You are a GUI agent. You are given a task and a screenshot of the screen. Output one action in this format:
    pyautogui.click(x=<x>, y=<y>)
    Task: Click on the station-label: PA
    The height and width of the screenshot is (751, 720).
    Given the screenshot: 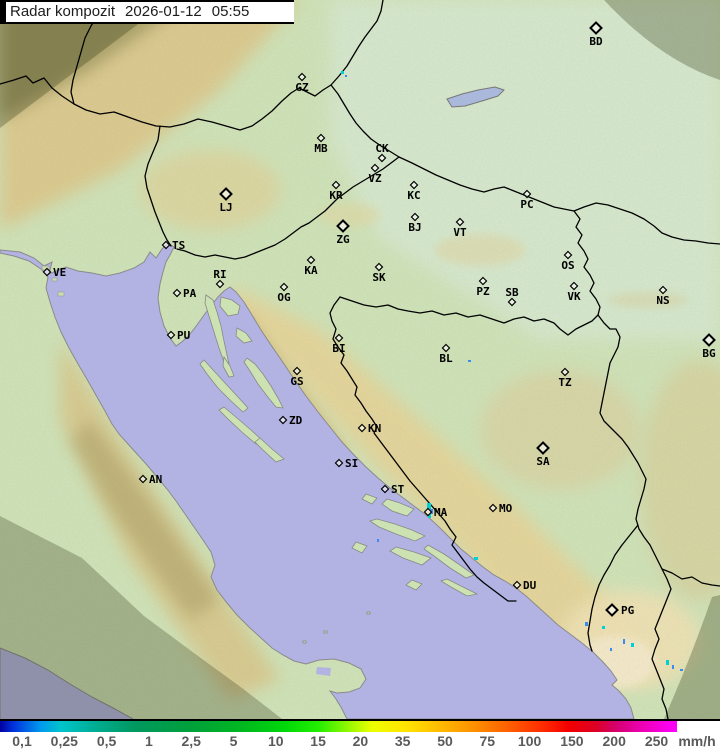 What is the action you would take?
    pyautogui.click(x=190, y=293)
    